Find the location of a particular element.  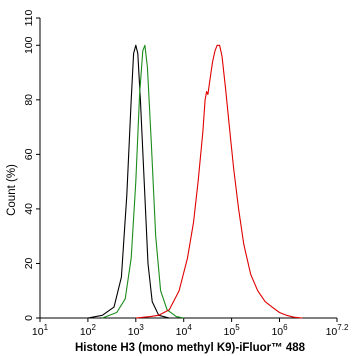

x-tick-label: 10⁴ is located at coordinates (184, 330).